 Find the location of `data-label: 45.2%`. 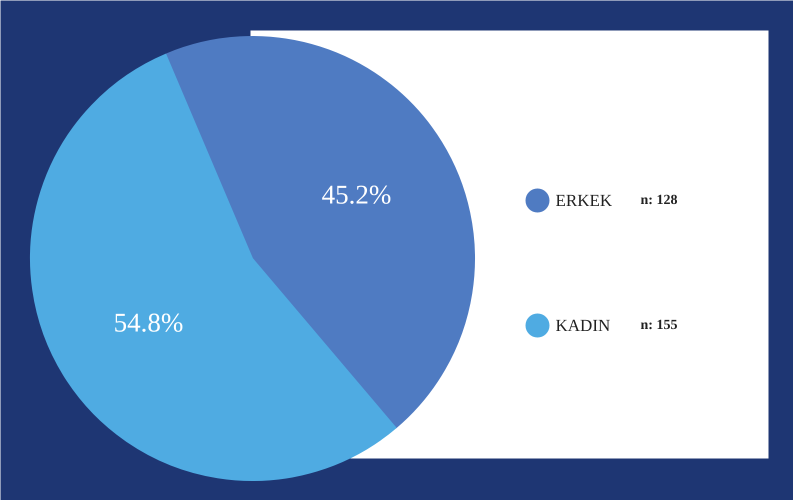

data-label: 45.2% is located at coordinates (357, 194).